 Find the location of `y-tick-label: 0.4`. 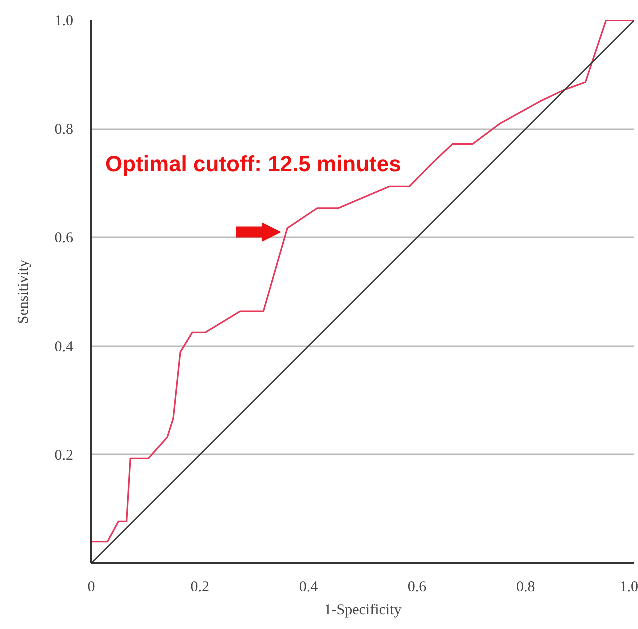

y-tick-label: 0.4 is located at coordinates (64, 347).